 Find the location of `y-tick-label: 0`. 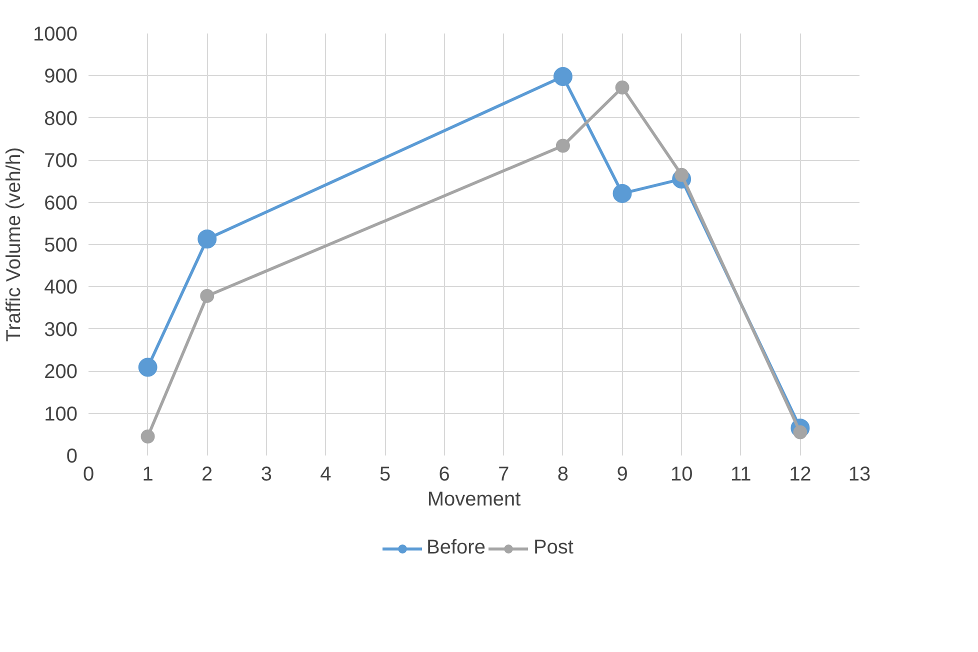

y-tick-label: 0 is located at coordinates (72, 457).